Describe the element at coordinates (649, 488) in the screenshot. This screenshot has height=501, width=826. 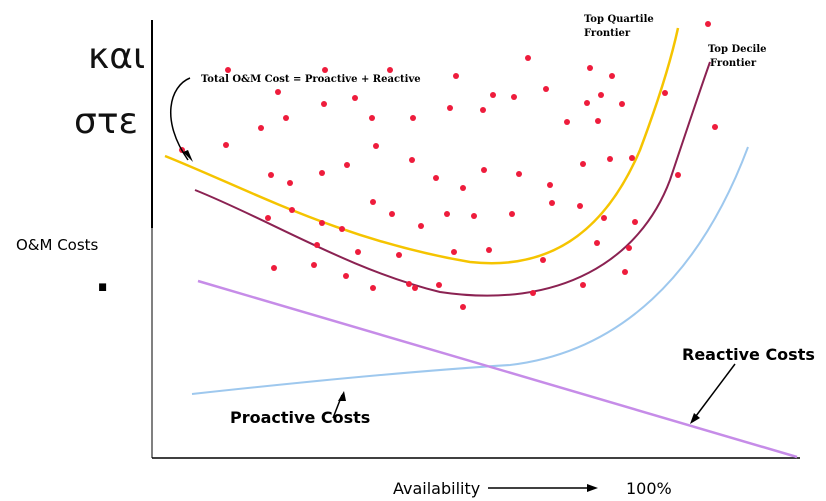
I see `x-axis-end-label: 100%` at that location.